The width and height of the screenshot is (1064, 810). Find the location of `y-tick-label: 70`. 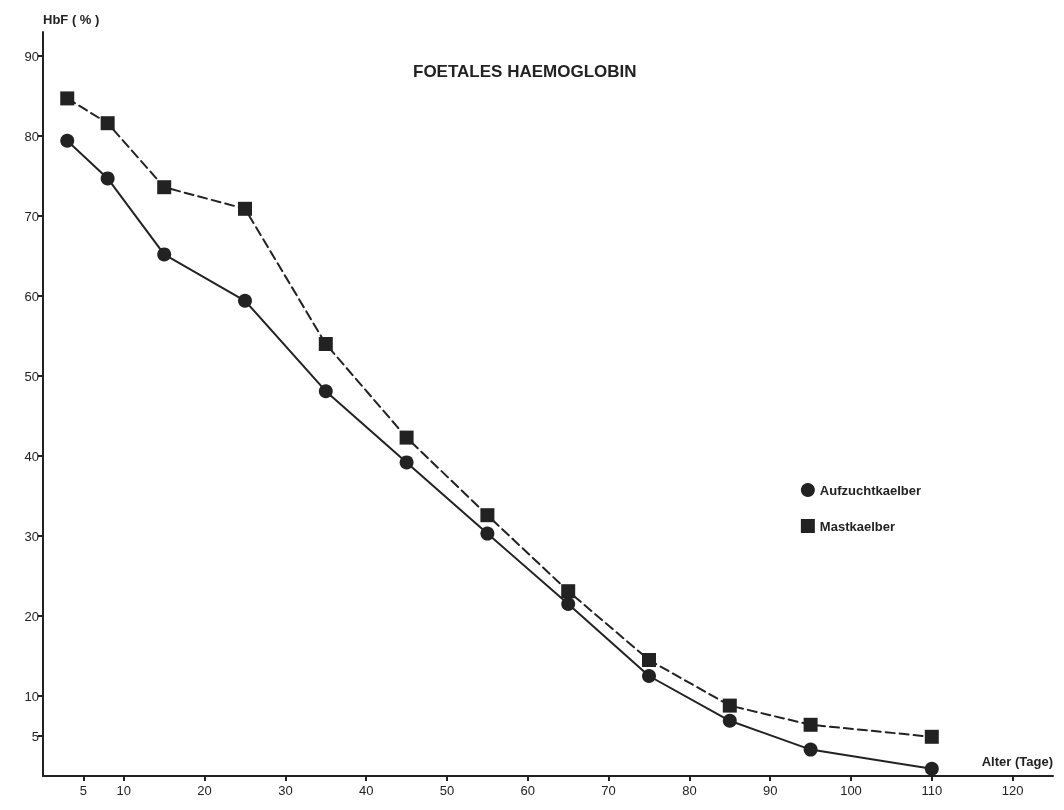

y-tick-label: 70 is located at coordinates (31, 216).